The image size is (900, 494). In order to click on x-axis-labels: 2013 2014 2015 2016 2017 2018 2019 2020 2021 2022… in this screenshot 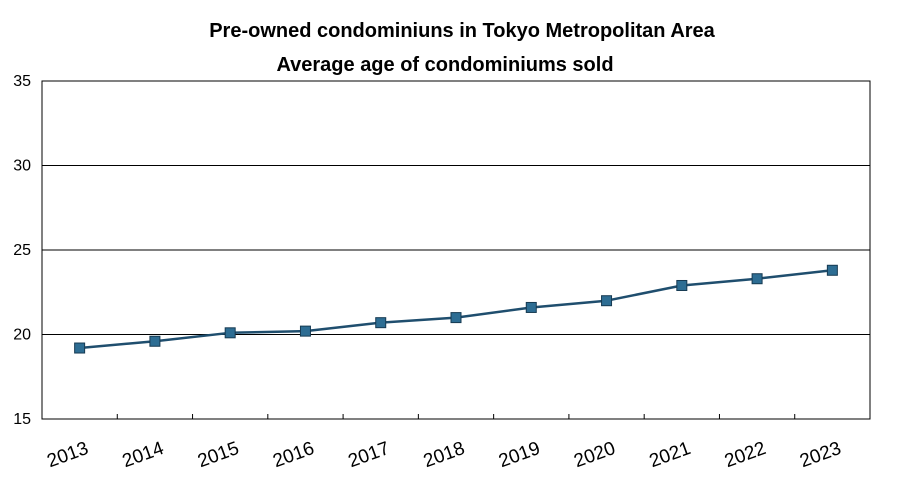, I will do `click(444, 455)`.